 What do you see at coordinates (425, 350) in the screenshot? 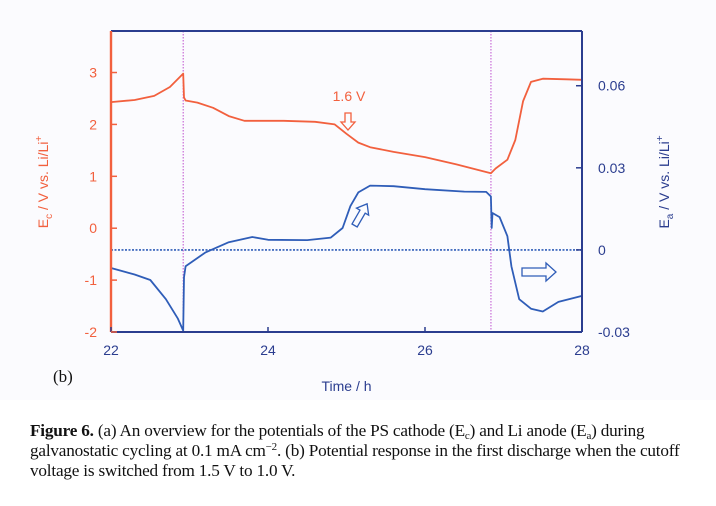
I see `x-tick-label: 26` at bounding box center [425, 350].